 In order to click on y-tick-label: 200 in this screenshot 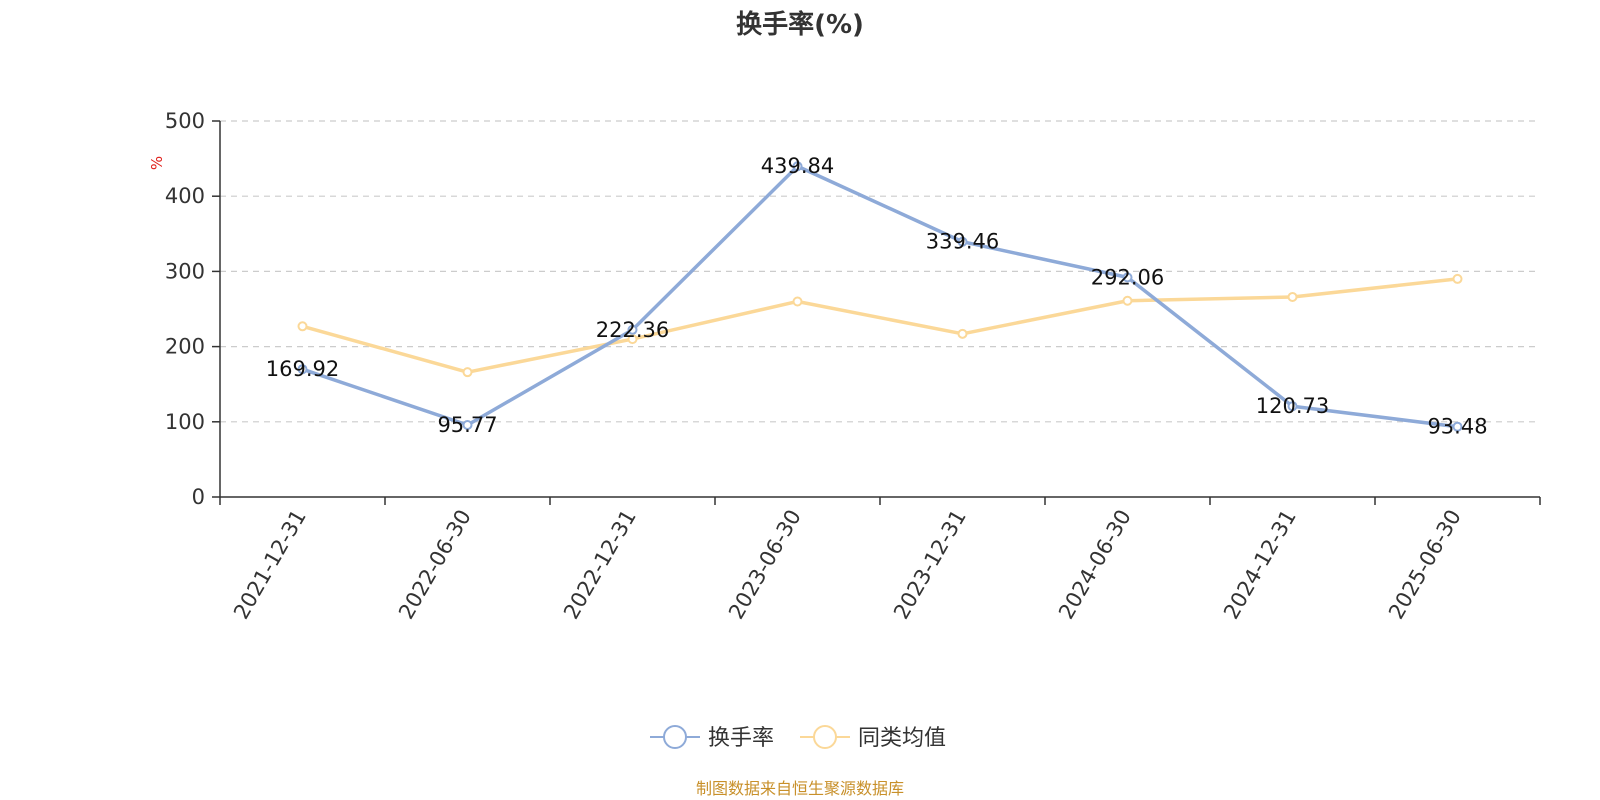, I will do `click(185, 347)`.